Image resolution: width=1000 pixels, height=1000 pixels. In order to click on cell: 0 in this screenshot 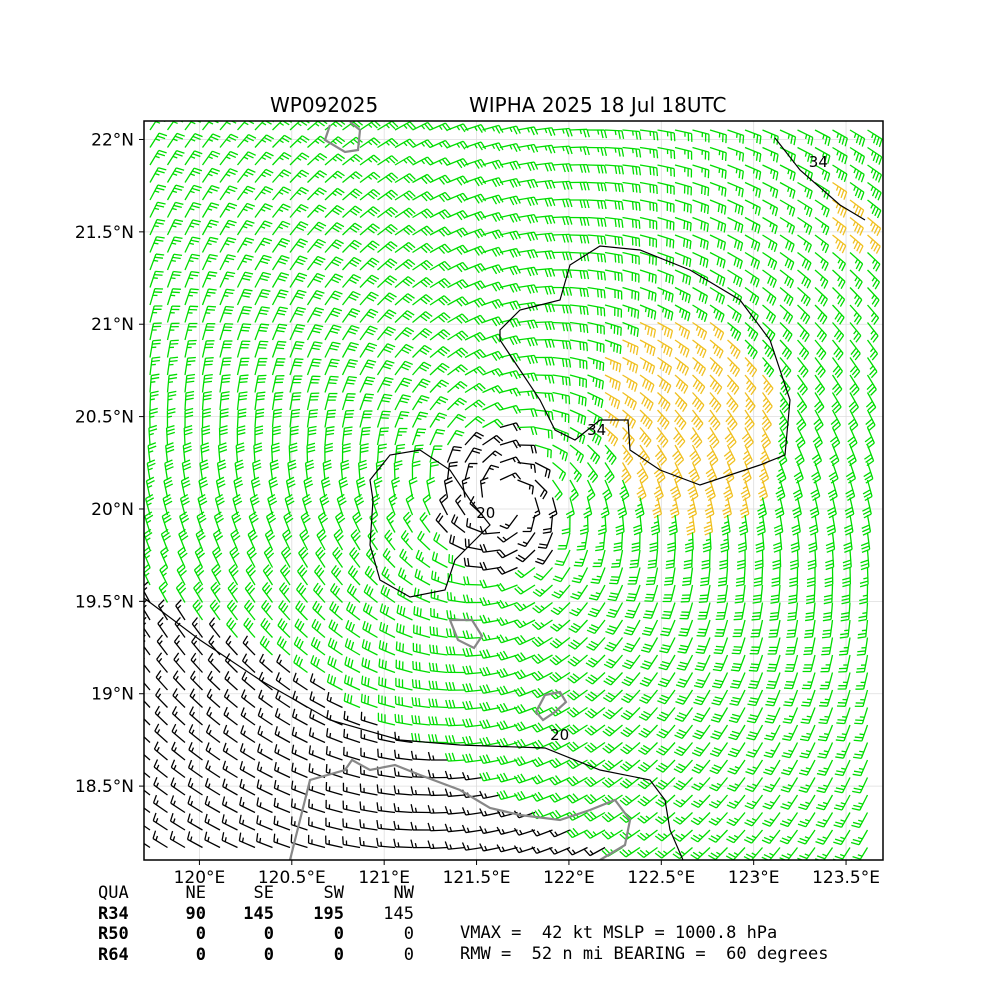, I will do `click(408, 934)`.